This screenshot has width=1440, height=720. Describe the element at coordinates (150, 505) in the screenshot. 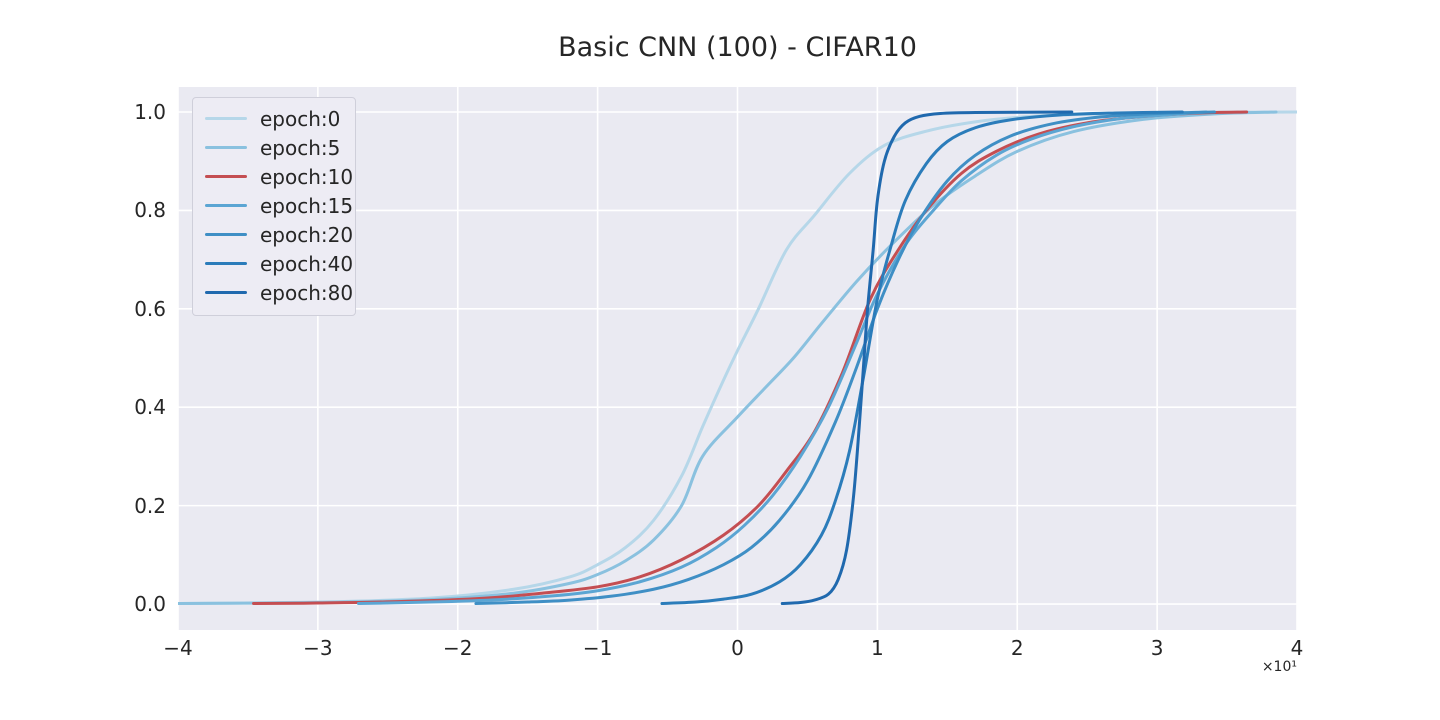

I see `y-tick-label: 0.2` at that location.